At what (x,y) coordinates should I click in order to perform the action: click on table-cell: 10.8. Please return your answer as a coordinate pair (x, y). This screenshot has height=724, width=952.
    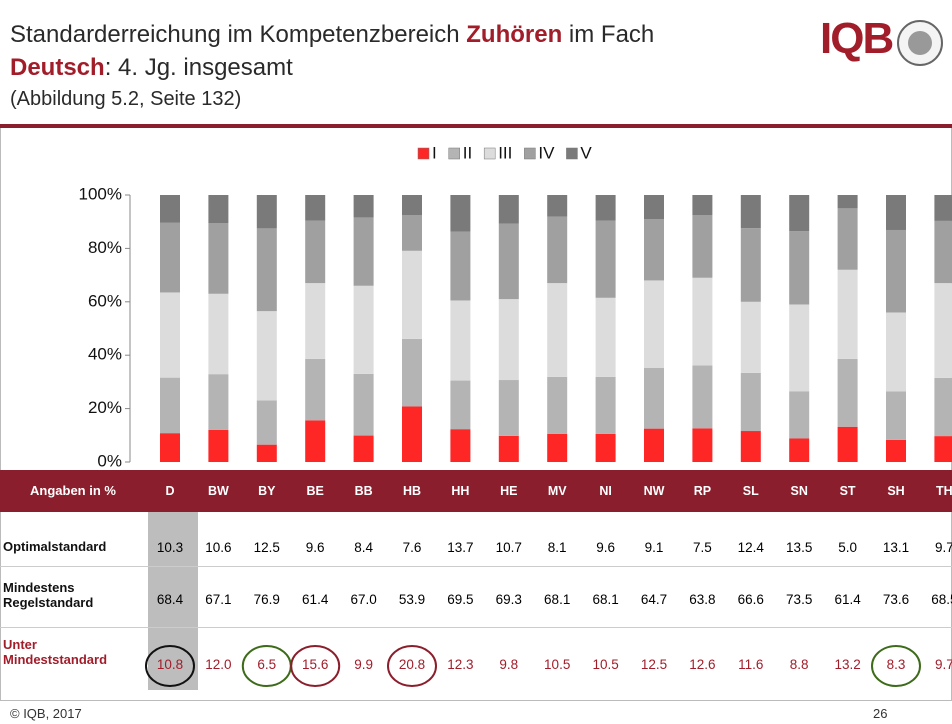
    Looking at the image, I should click on (170, 664).